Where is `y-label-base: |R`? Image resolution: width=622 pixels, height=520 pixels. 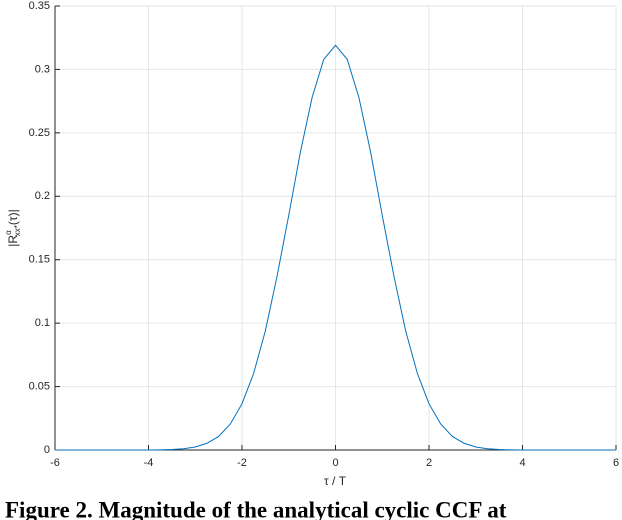
y-label-base: |R is located at coordinates (13, 241).